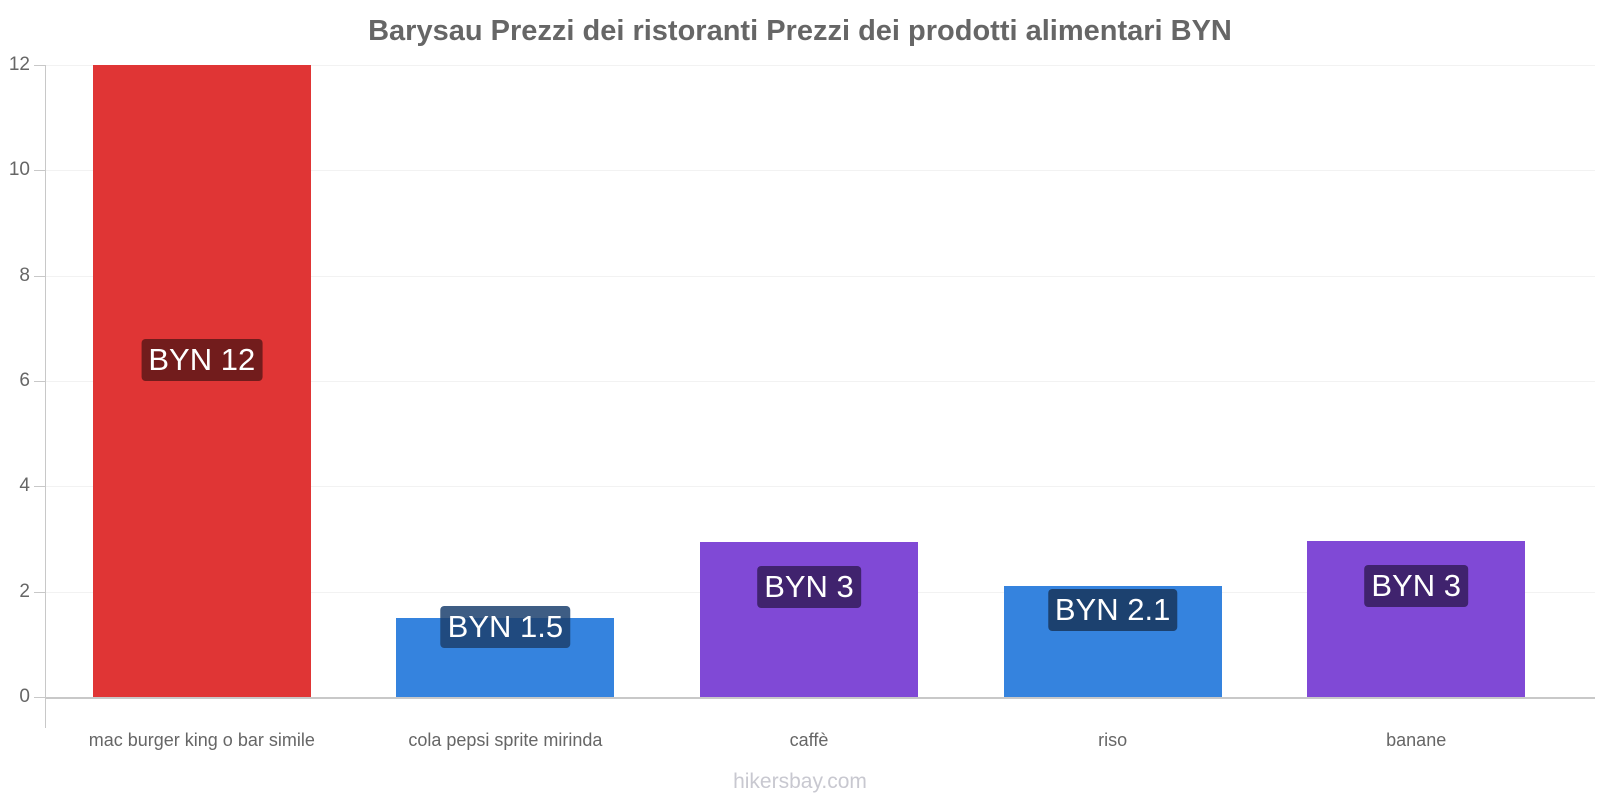 This screenshot has height=800, width=1600. Describe the element at coordinates (19, 170) in the screenshot. I see `y-tick-label: 10` at that location.